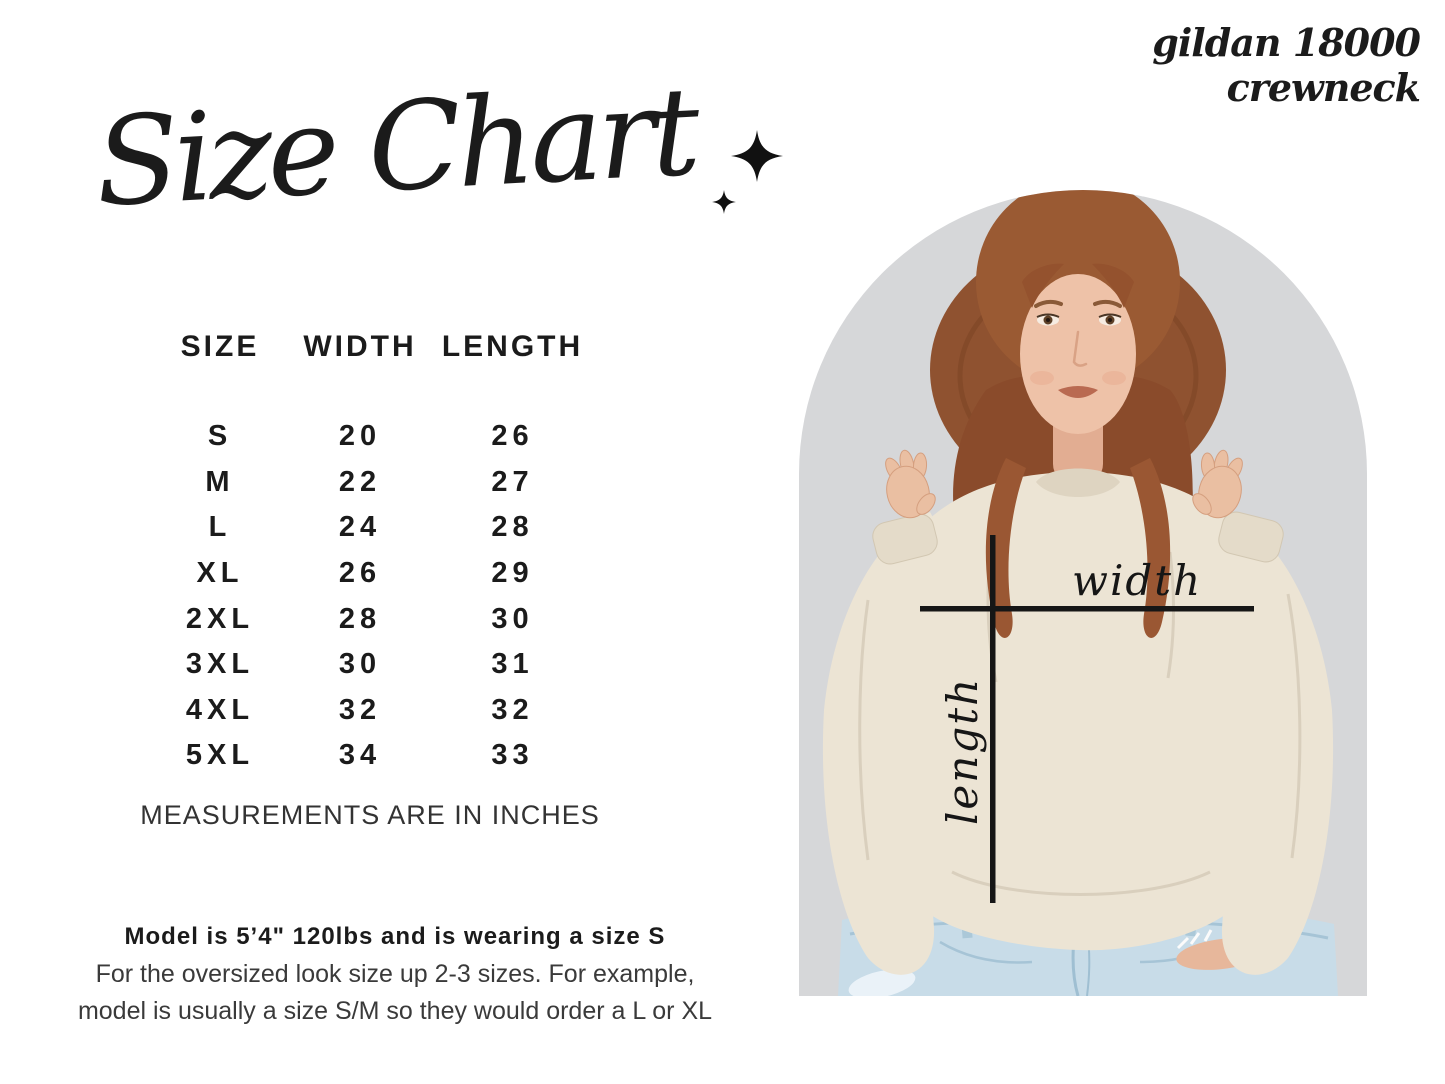 The height and width of the screenshot is (1084, 1445). I want to click on cuff-right, so click(1251, 537).